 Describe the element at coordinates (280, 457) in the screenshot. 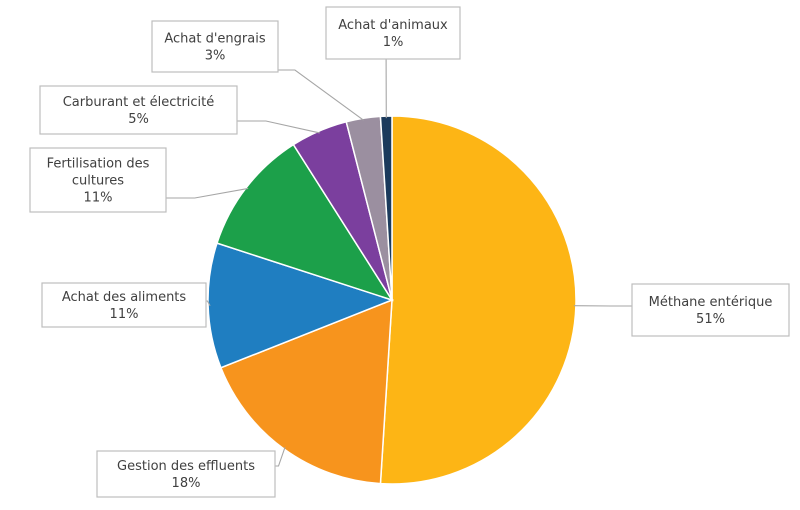

I see `leader-line-gestion-des-effluents` at that location.